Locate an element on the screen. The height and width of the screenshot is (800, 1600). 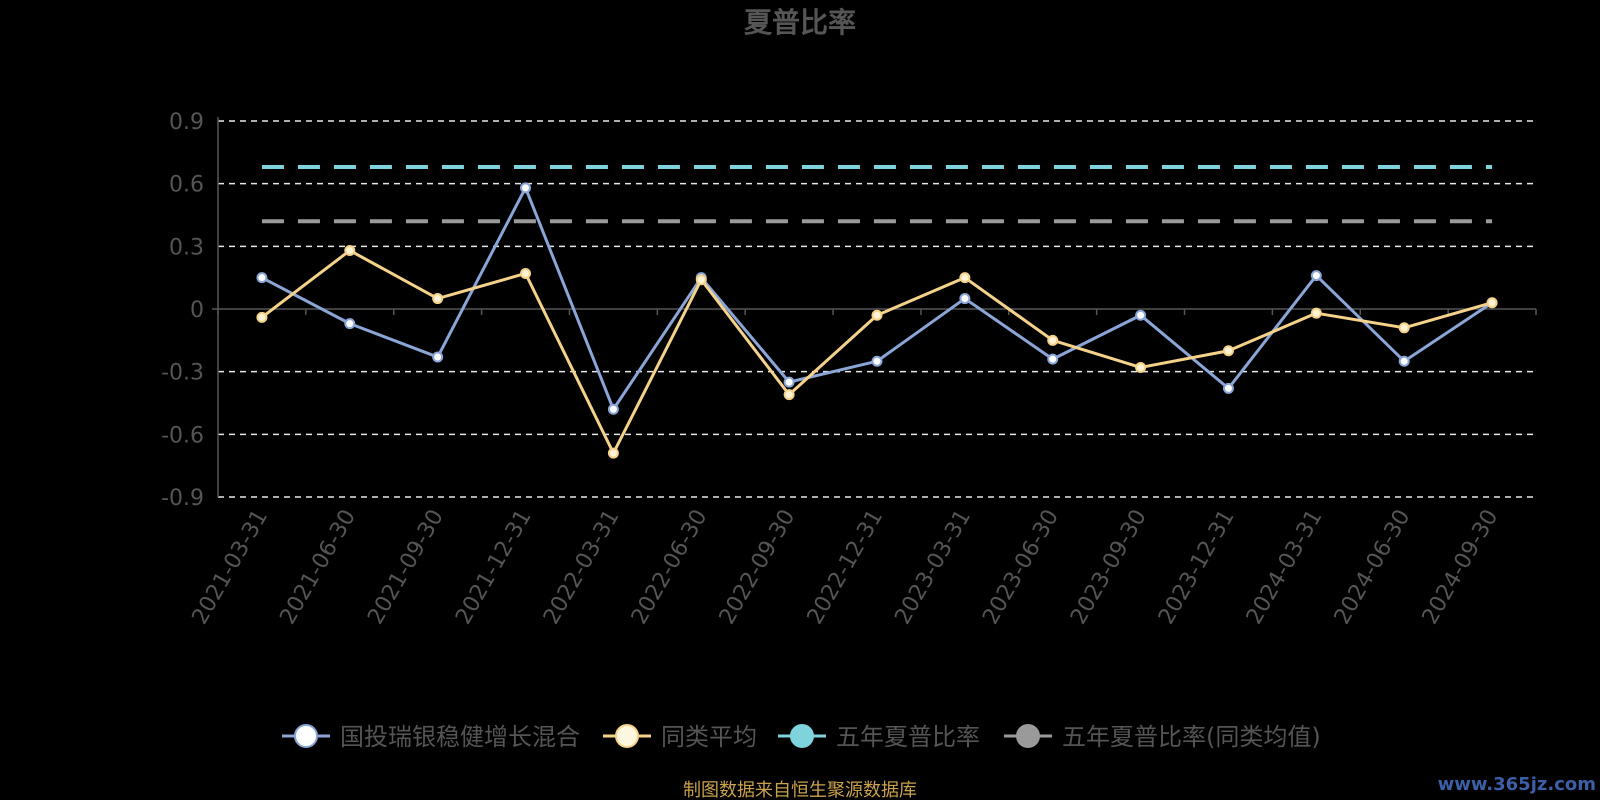
legend: 国投瑞银稳健增长混合 同类平均 五年夏普比率 五年夏普比率(同类均值) is located at coordinates (801, 737).